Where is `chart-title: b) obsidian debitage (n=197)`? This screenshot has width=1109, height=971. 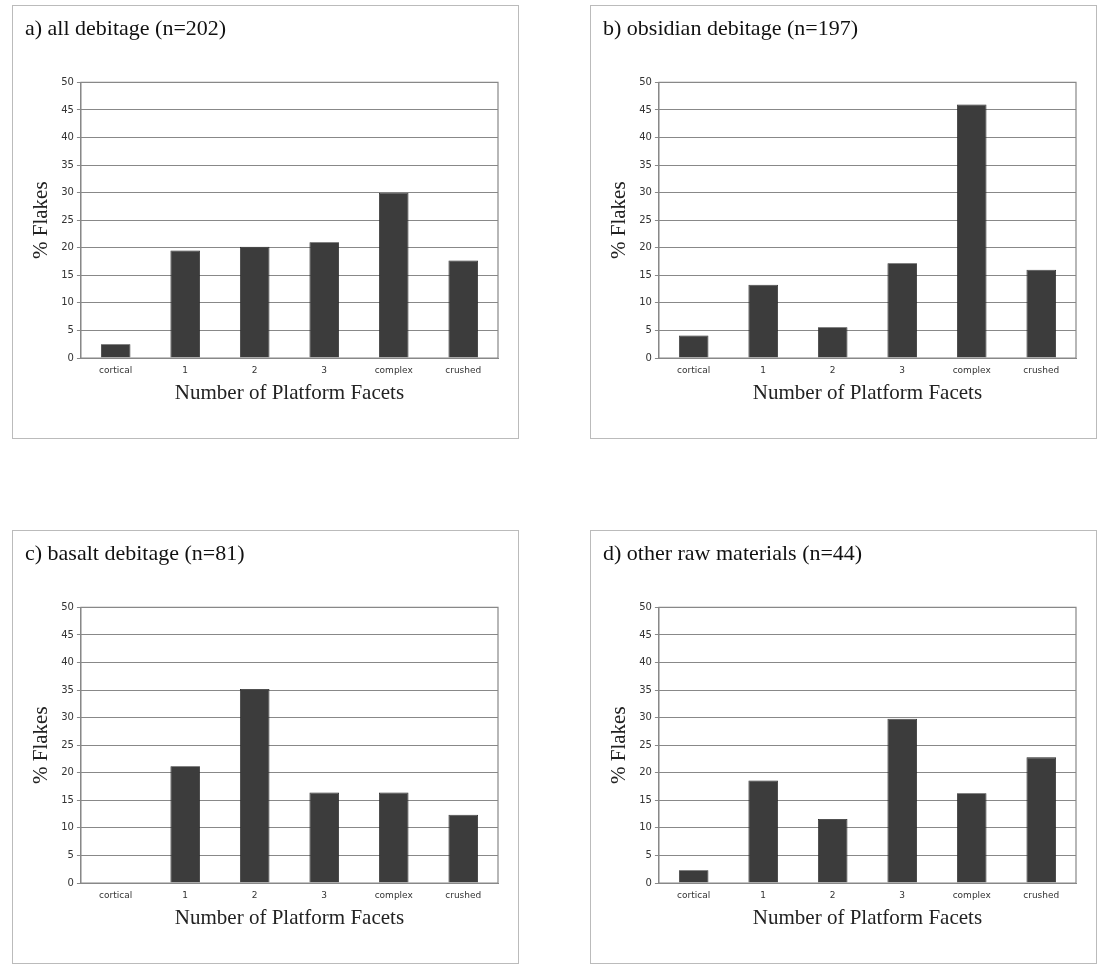 chart-title: b) obsidian debitage (n=197) is located at coordinates (730, 27).